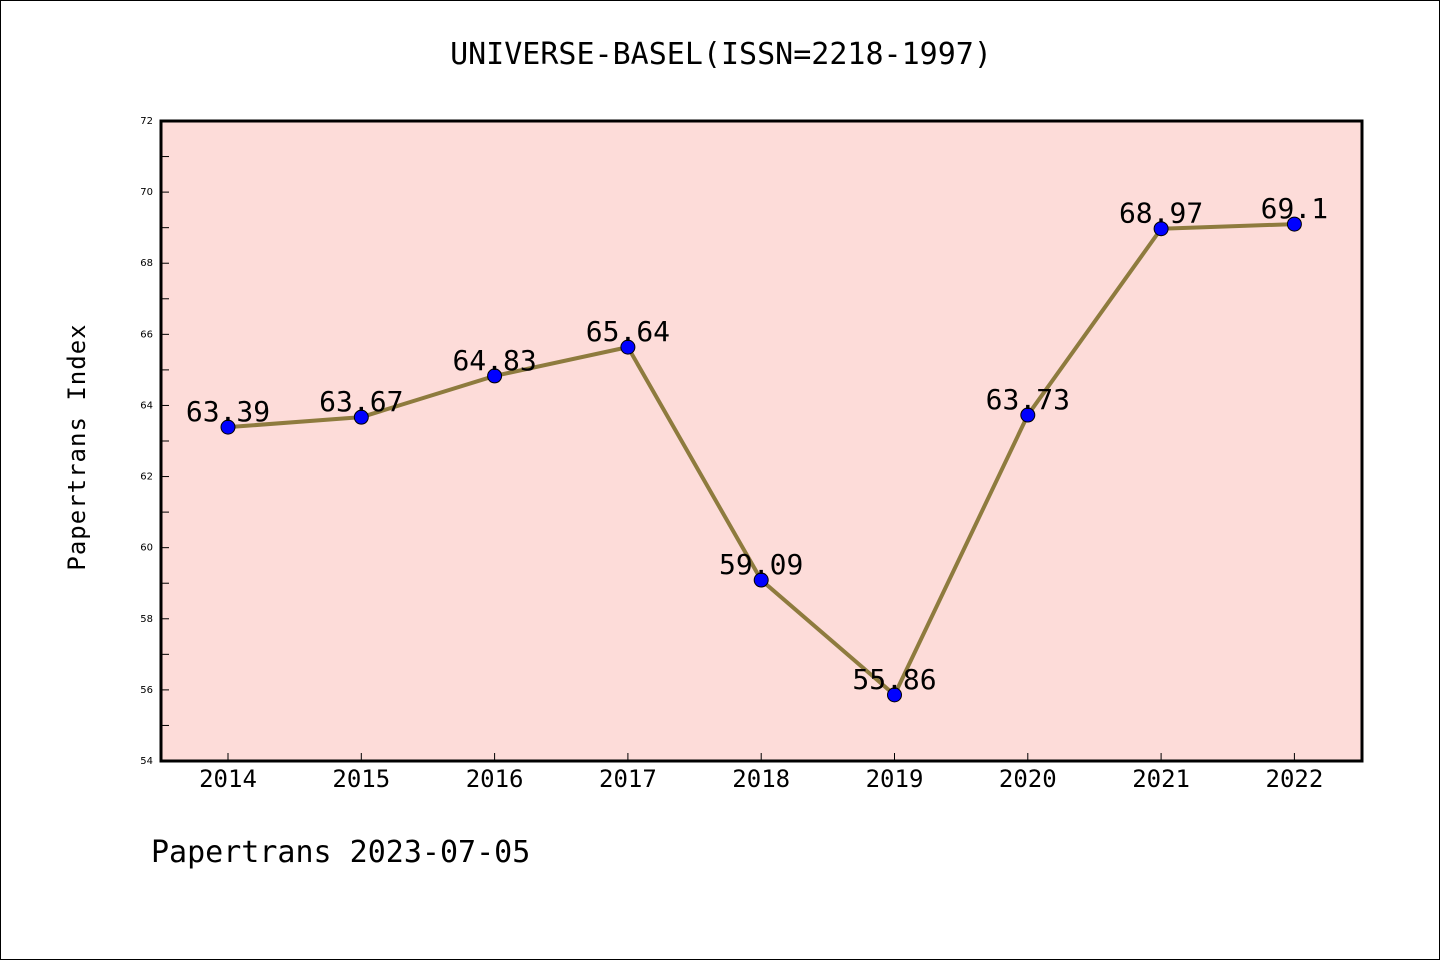  What do you see at coordinates (146, 121) in the screenshot?
I see `y-tick-label: 72` at bounding box center [146, 121].